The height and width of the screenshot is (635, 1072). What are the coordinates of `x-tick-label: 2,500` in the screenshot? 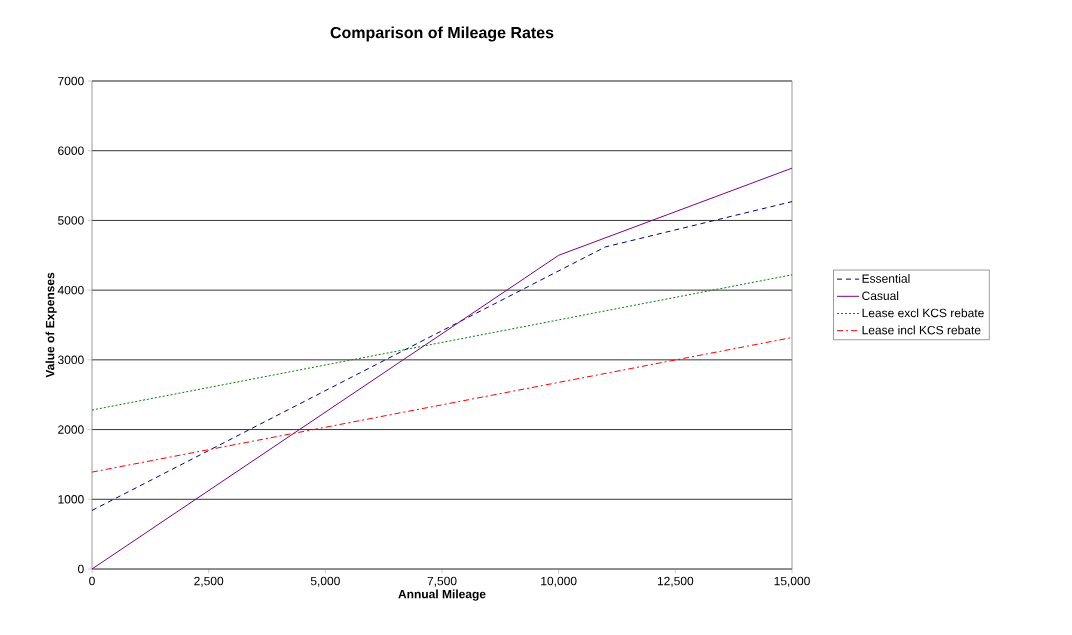 It's located at (209, 581).